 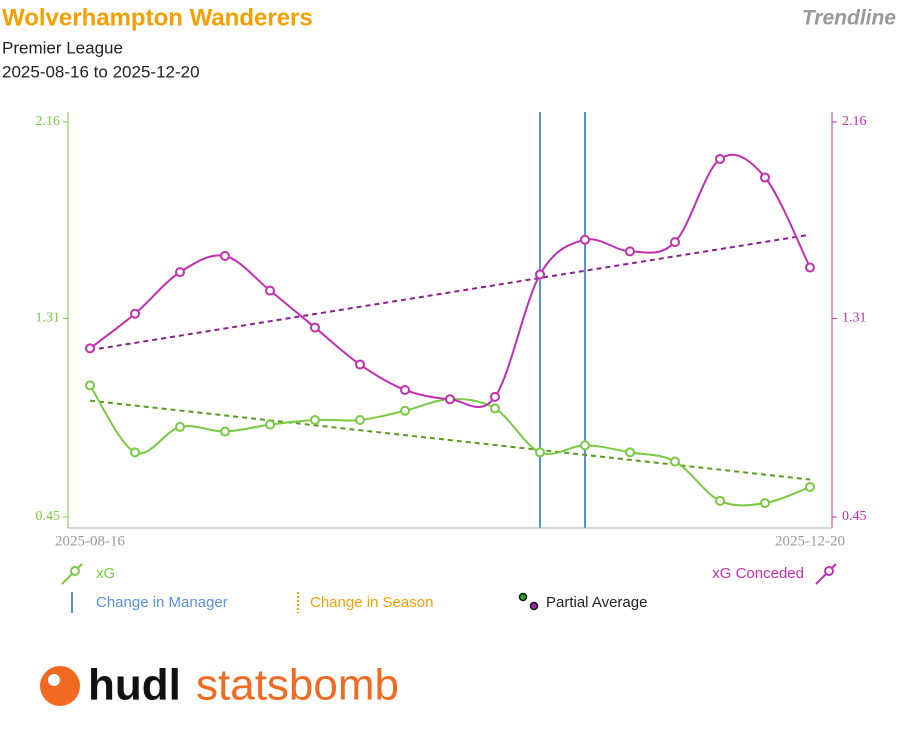 I want to click on logo-icon, so click(x=60, y=686).